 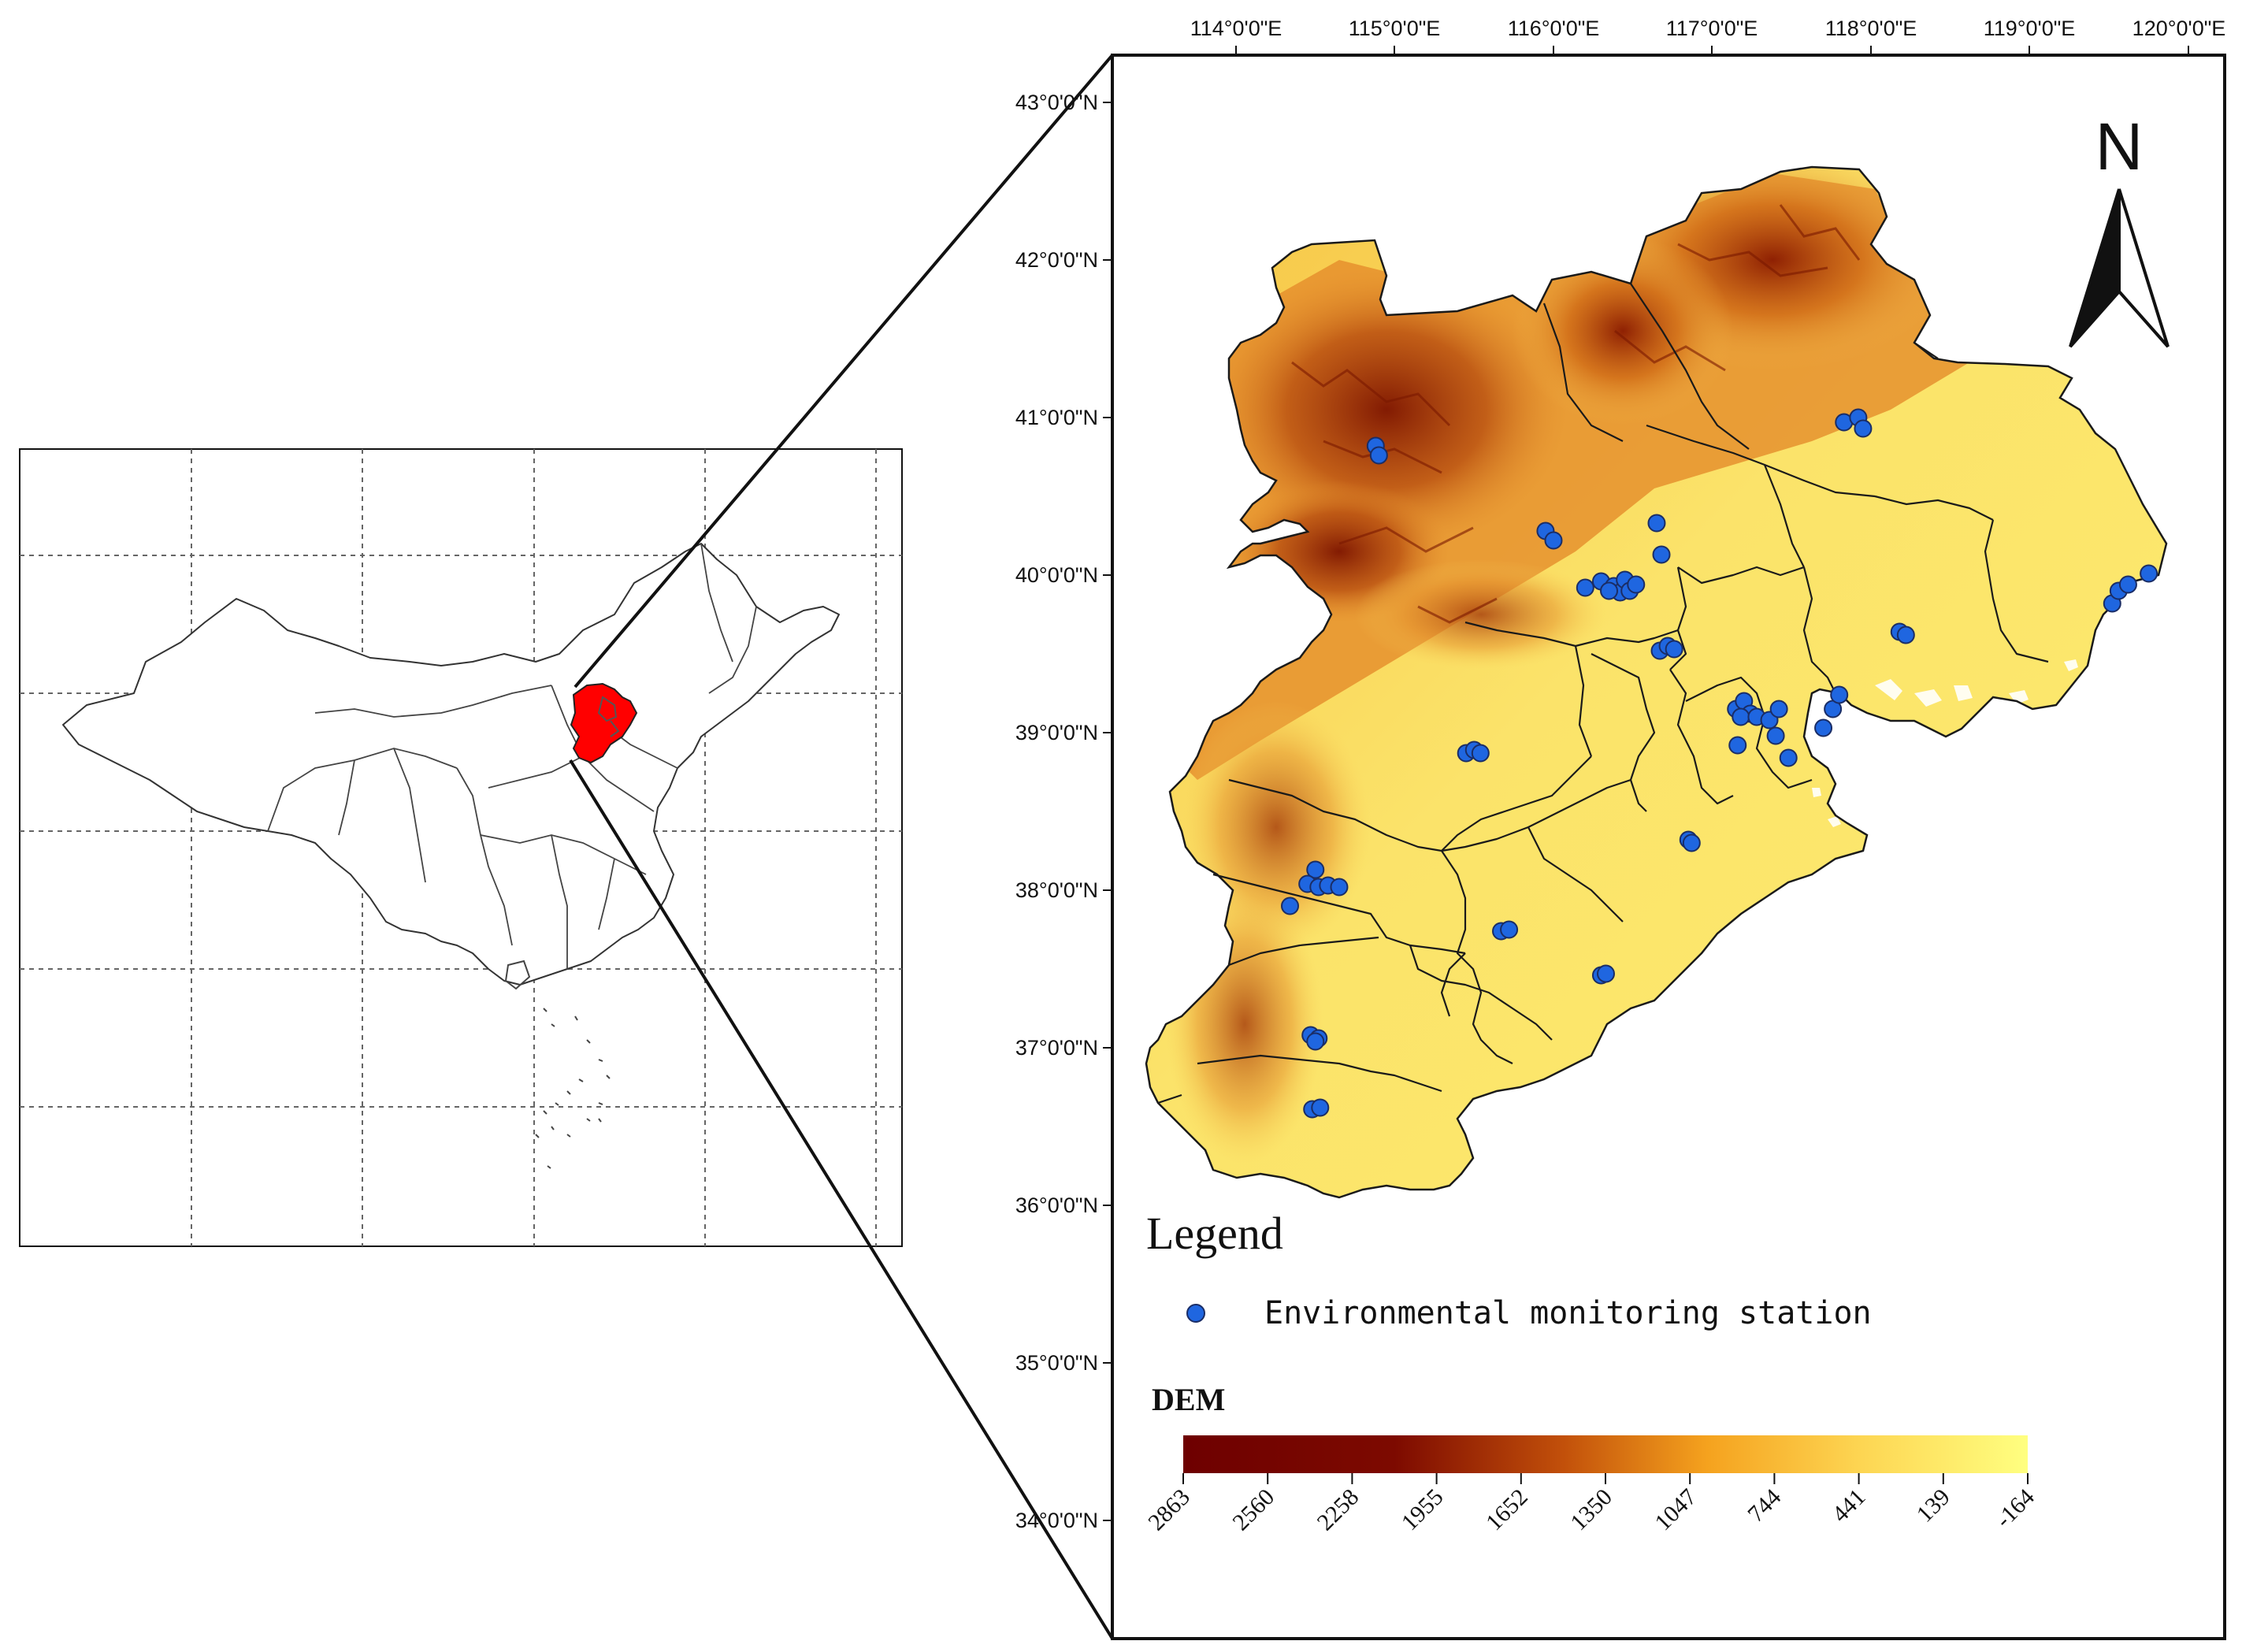 I want to click on terrain-ridges, so click(x=1576, y=414).